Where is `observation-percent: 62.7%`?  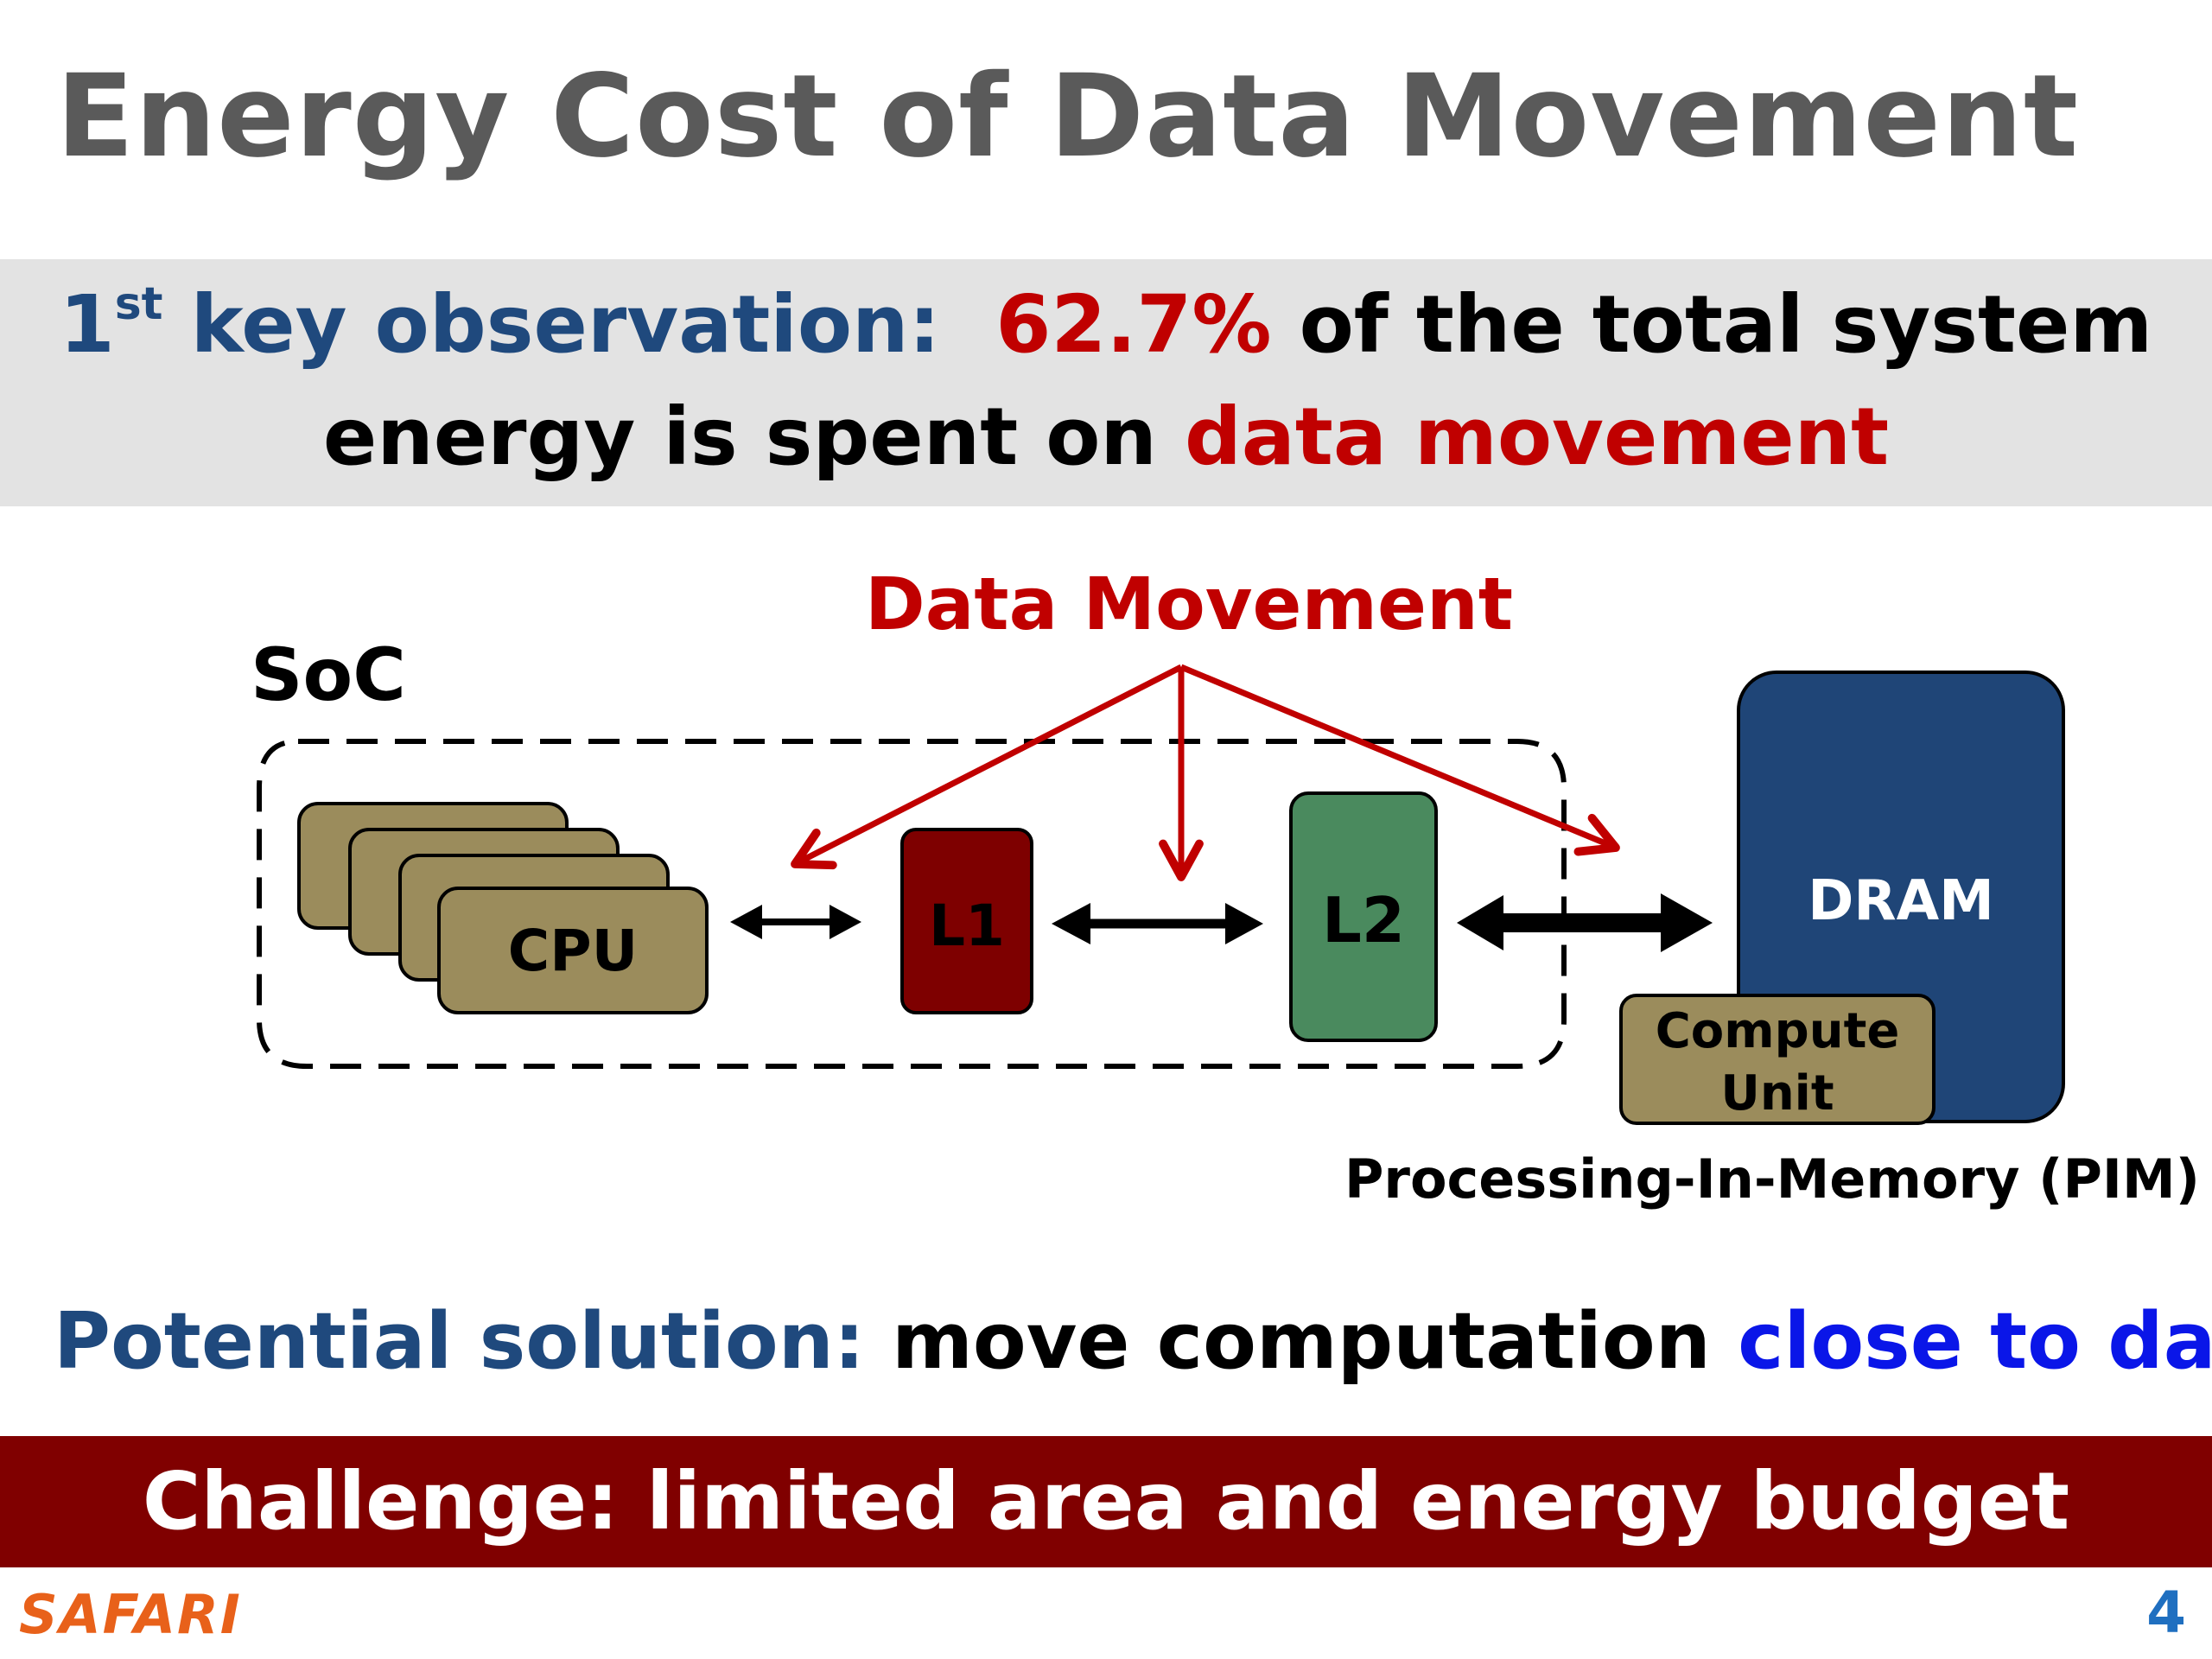 observation-percent: 62.7% is located at coordinates (1133, 324).